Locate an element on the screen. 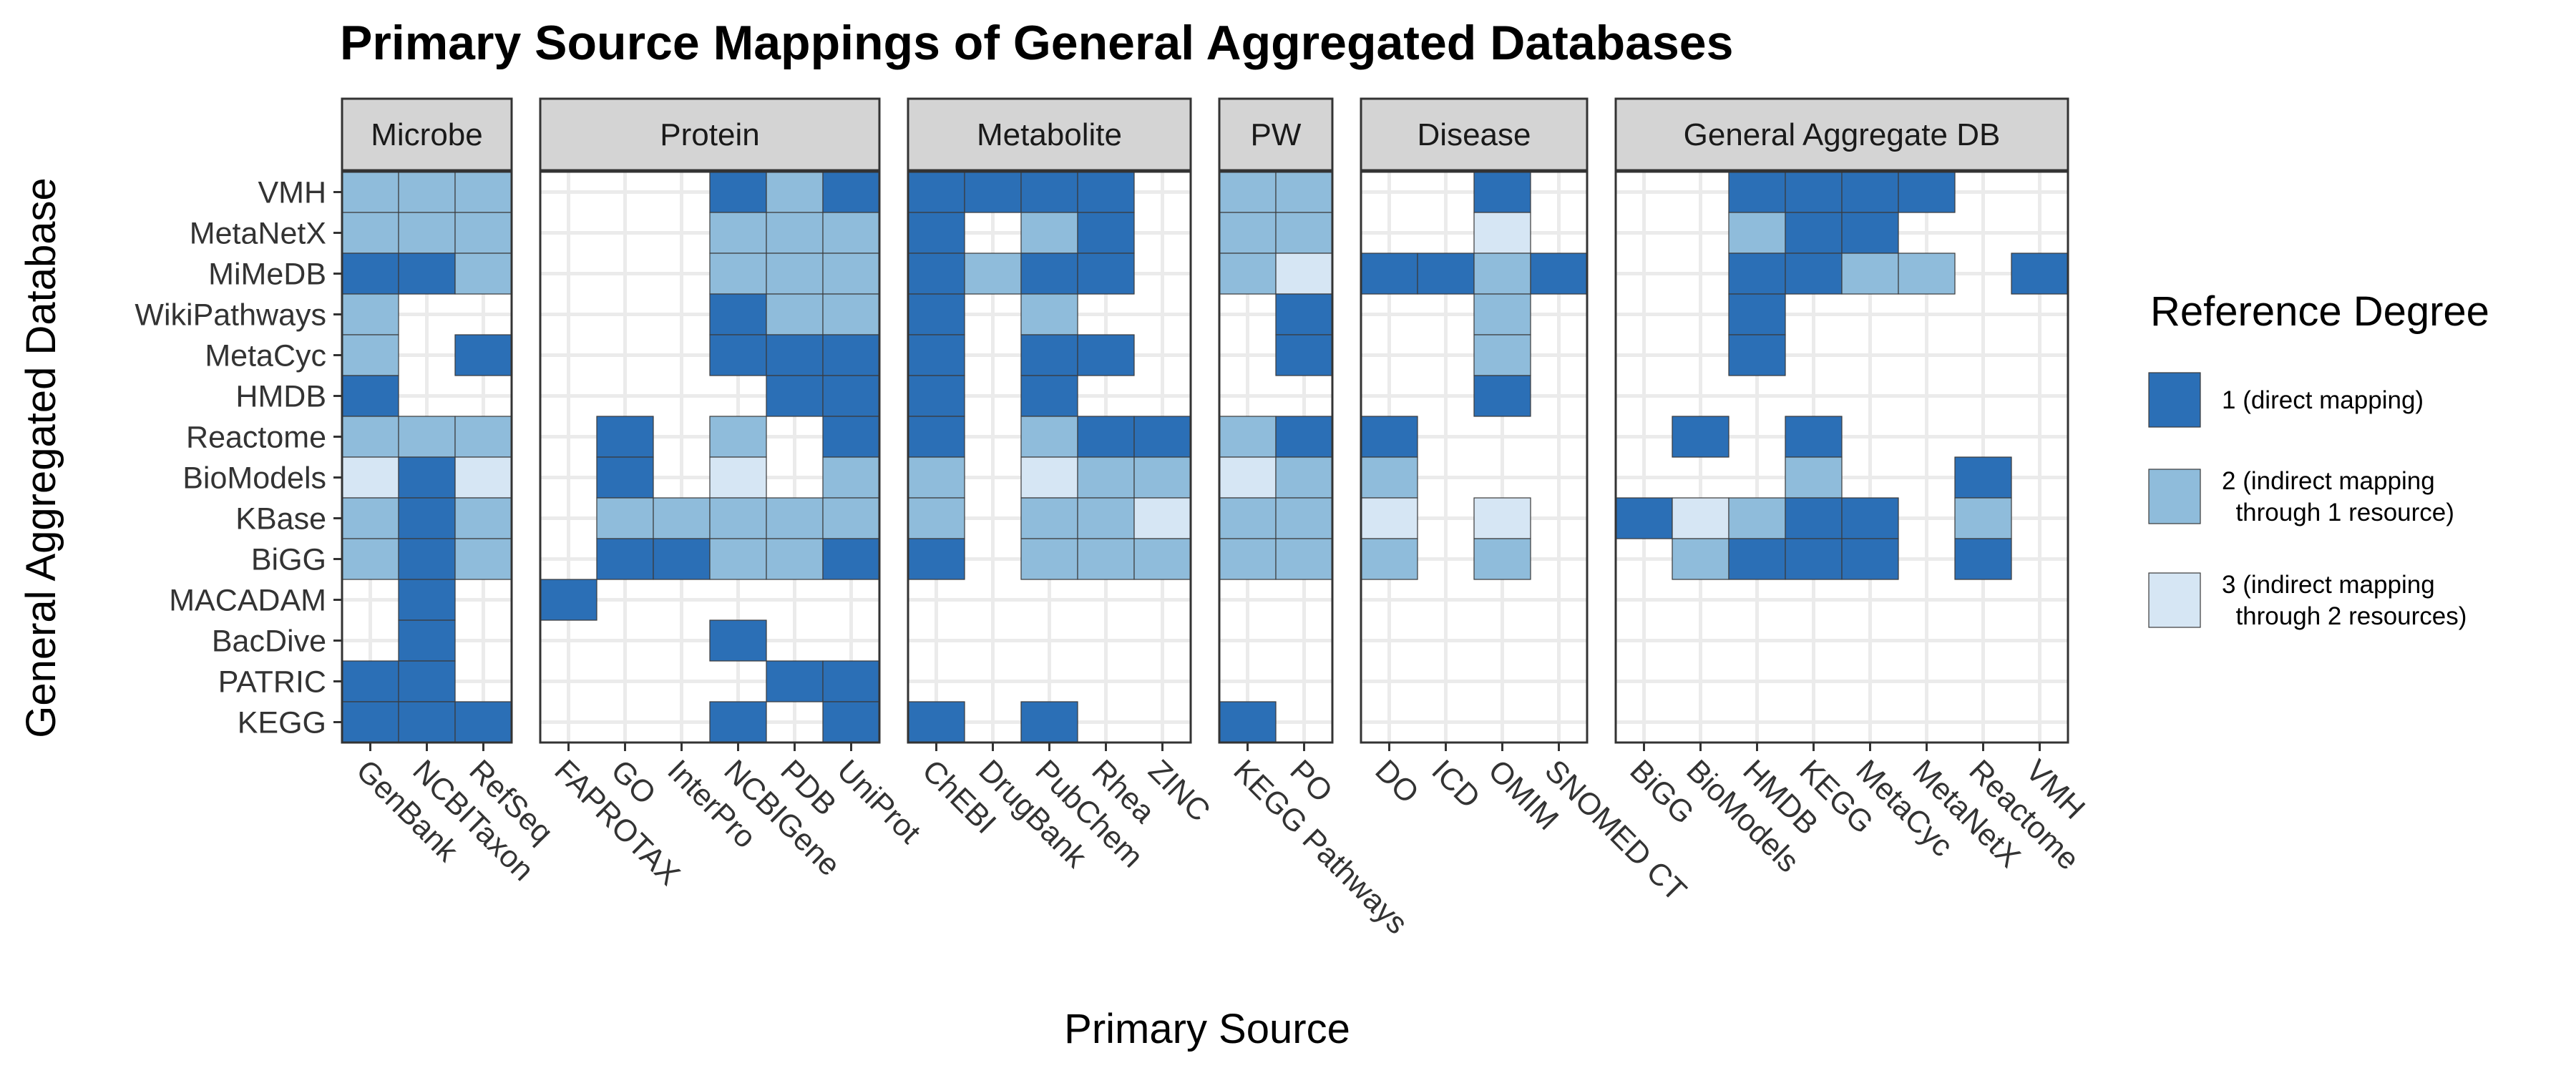 The height and width of the screenshot is (1073, 2576). heatmap-cell-kbase-ncbigene is located at coordinates (738, 518).